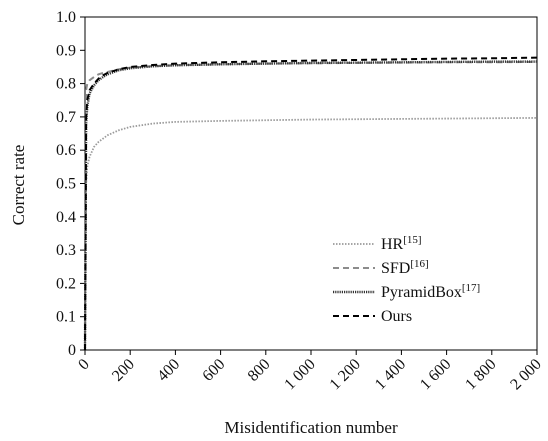 Image resolution: width=548 pixels, height=441 pixels. Describe the element at coordinates (412, 240) in the screenshot. I see `legend-reference: [15]` at that location.